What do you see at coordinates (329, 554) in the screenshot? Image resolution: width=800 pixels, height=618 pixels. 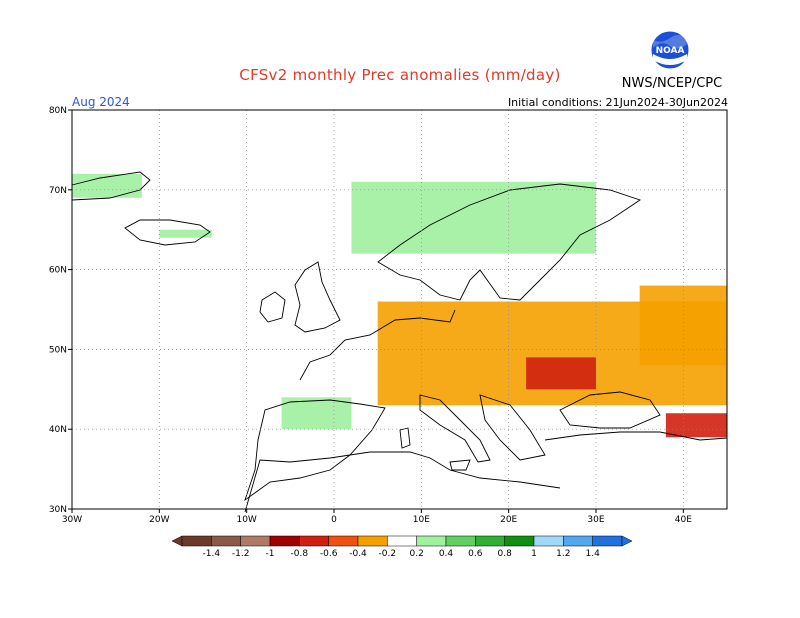 I see `colorbar-label-4: -0.6` at bounding box center [329, 554].